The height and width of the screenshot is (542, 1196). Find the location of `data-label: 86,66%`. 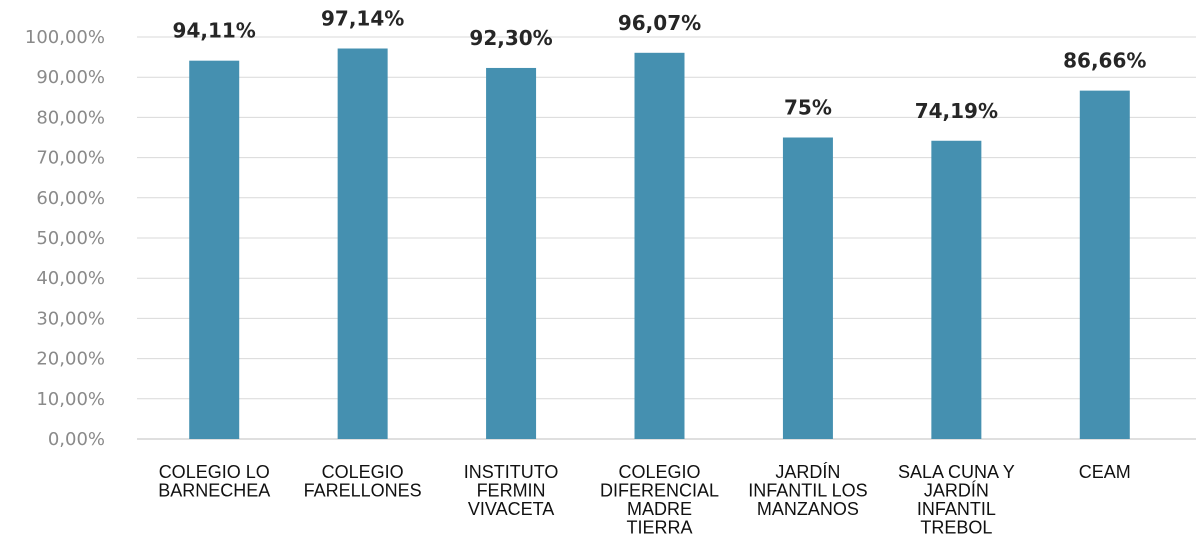

data-label: 86,66% is located at coordinates (1104, 61).